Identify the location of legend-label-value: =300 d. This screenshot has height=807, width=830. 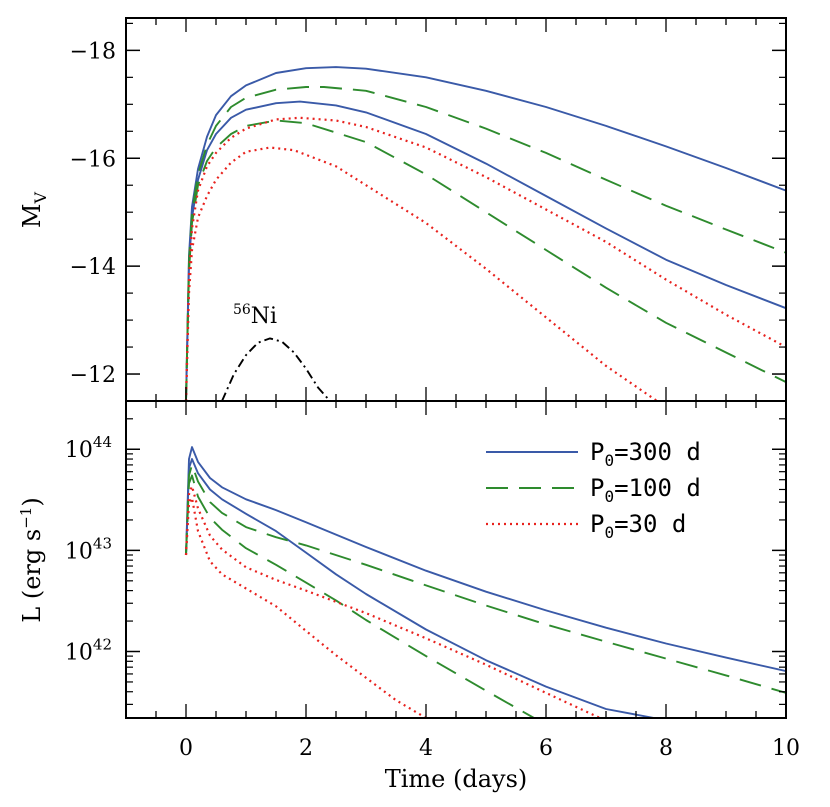
(657, 452).